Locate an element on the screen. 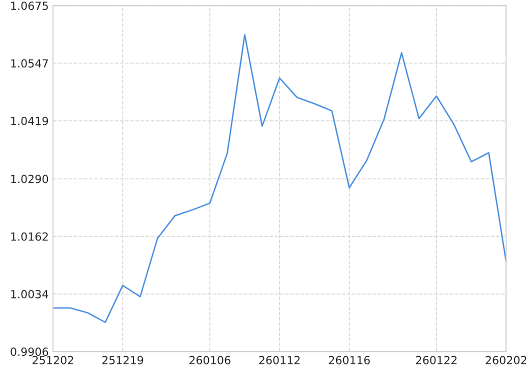 Image resolution: width=530 pixels, height=374 pixels. y-tick-label: 1.0162 is located at coordinates (29, 236).